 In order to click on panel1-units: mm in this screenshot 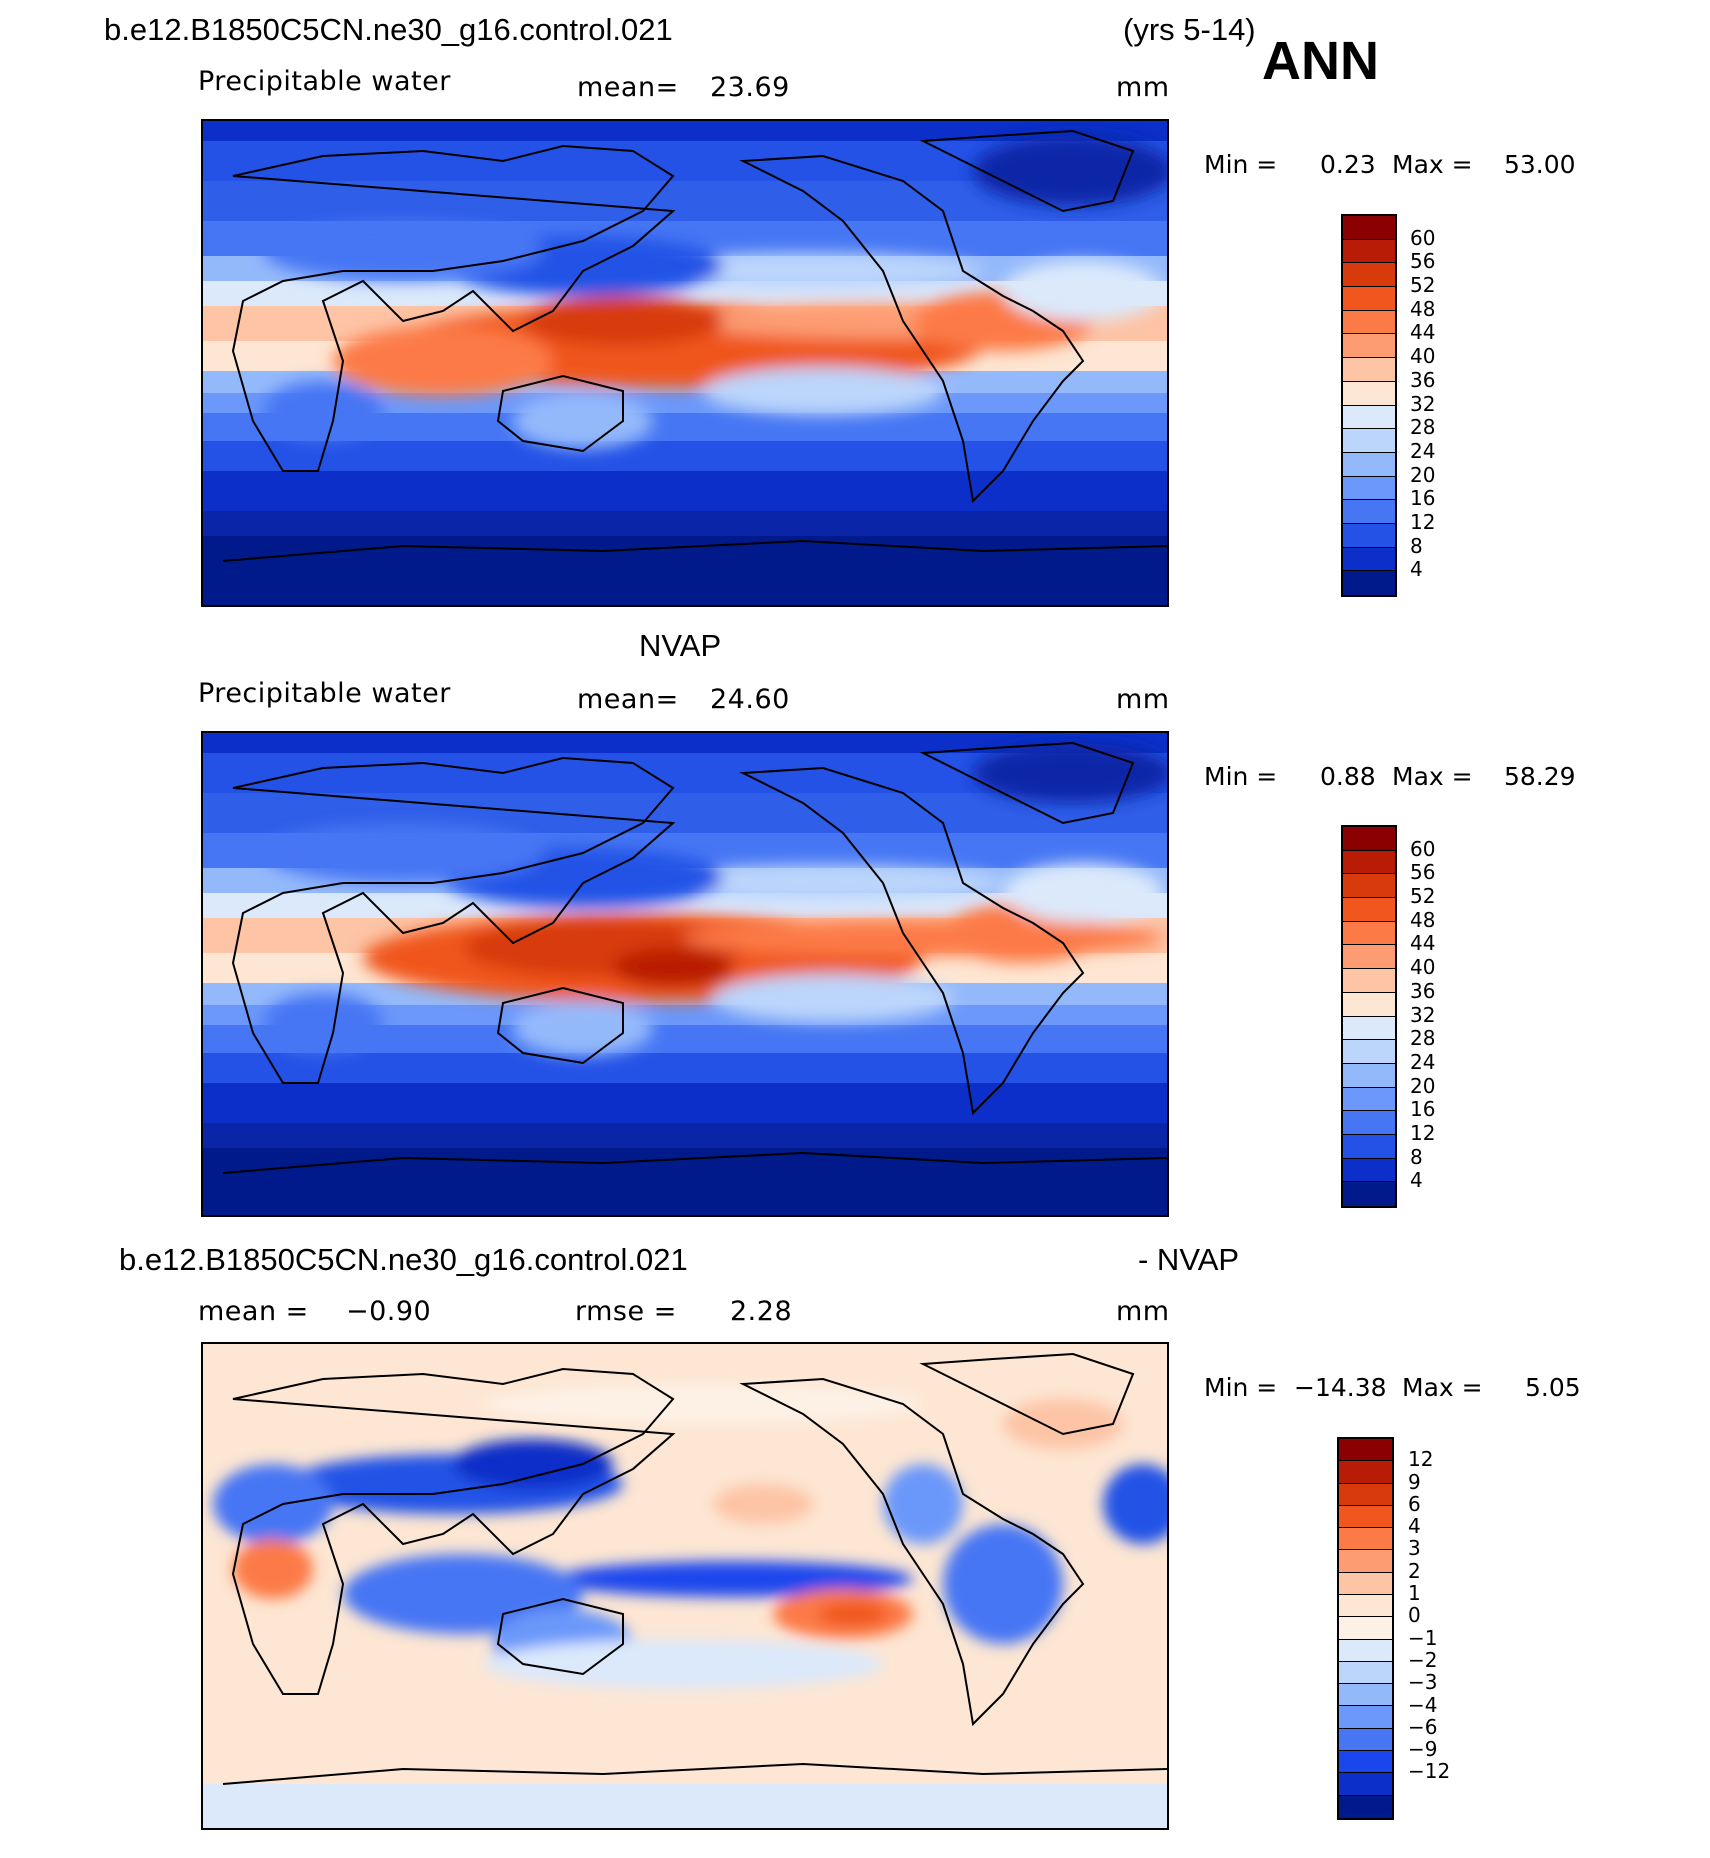, I will do `click(1143, 87)`.